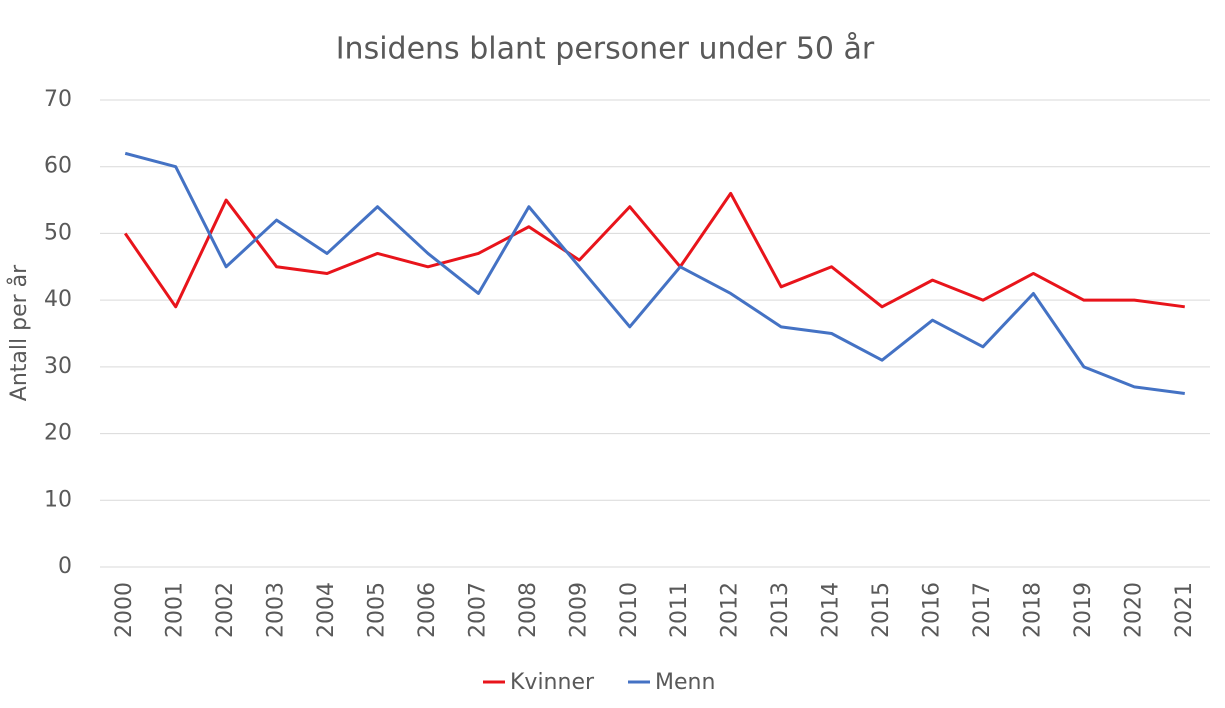 Image resolution: width=1225 pixels, height=708 pixels. Describe the element at coordinates (1083, 610) in the screenshot. I see `x-tick-label: 2019` at that location.